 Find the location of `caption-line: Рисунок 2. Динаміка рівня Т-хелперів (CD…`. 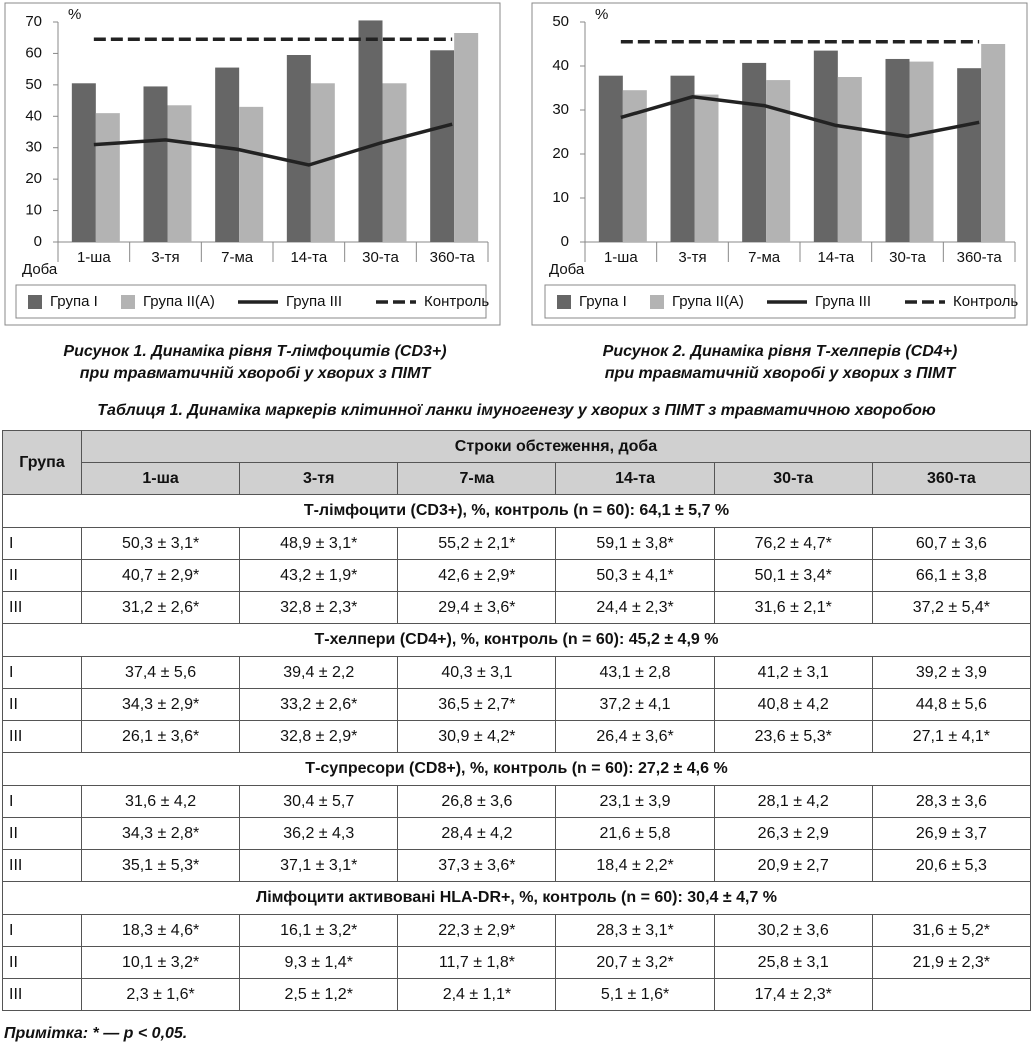

caption-line: Рисунок 2. Динаміка рівня Т-хелперів (CD… is located at coordinates (780, 351).